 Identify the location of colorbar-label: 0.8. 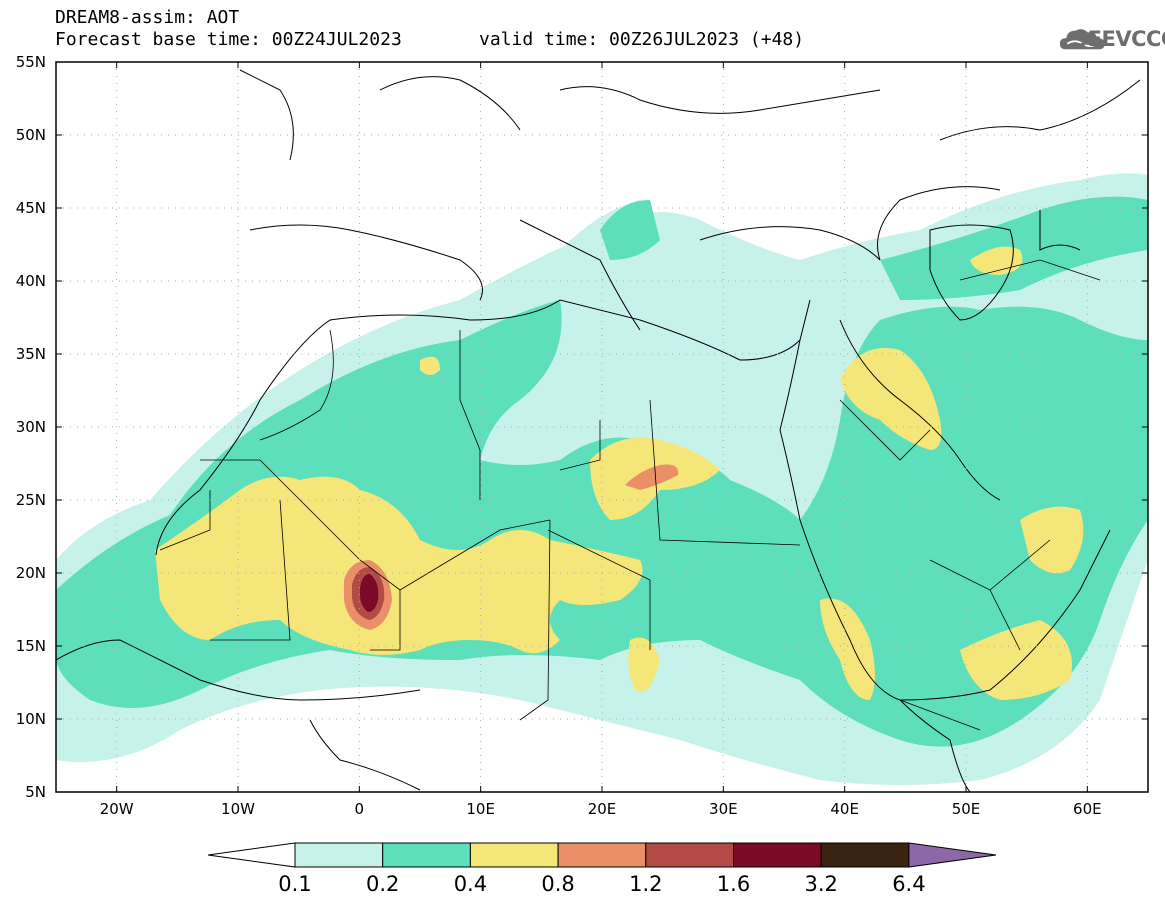
(558, 884).